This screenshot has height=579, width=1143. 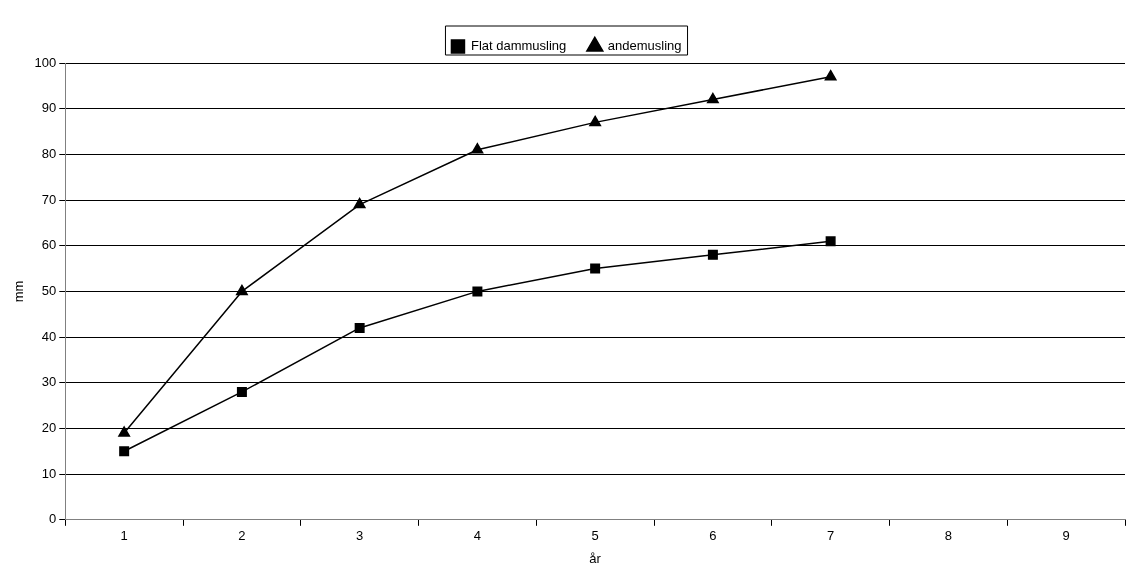 What do you see at coordinates (49, 336) in the screenshot?
I see `y-tick-label: 40` at bounding box center [49, 336].